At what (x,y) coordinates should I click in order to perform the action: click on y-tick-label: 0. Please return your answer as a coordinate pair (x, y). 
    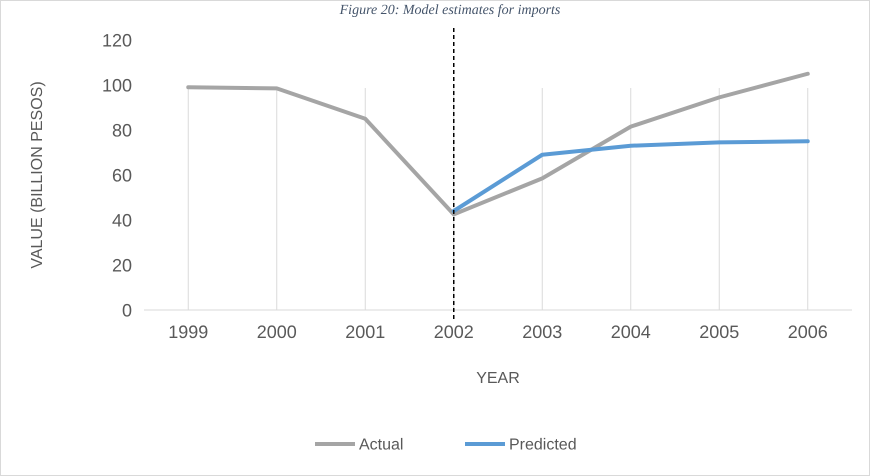
    Looking at the image, I should click on (127, 310).